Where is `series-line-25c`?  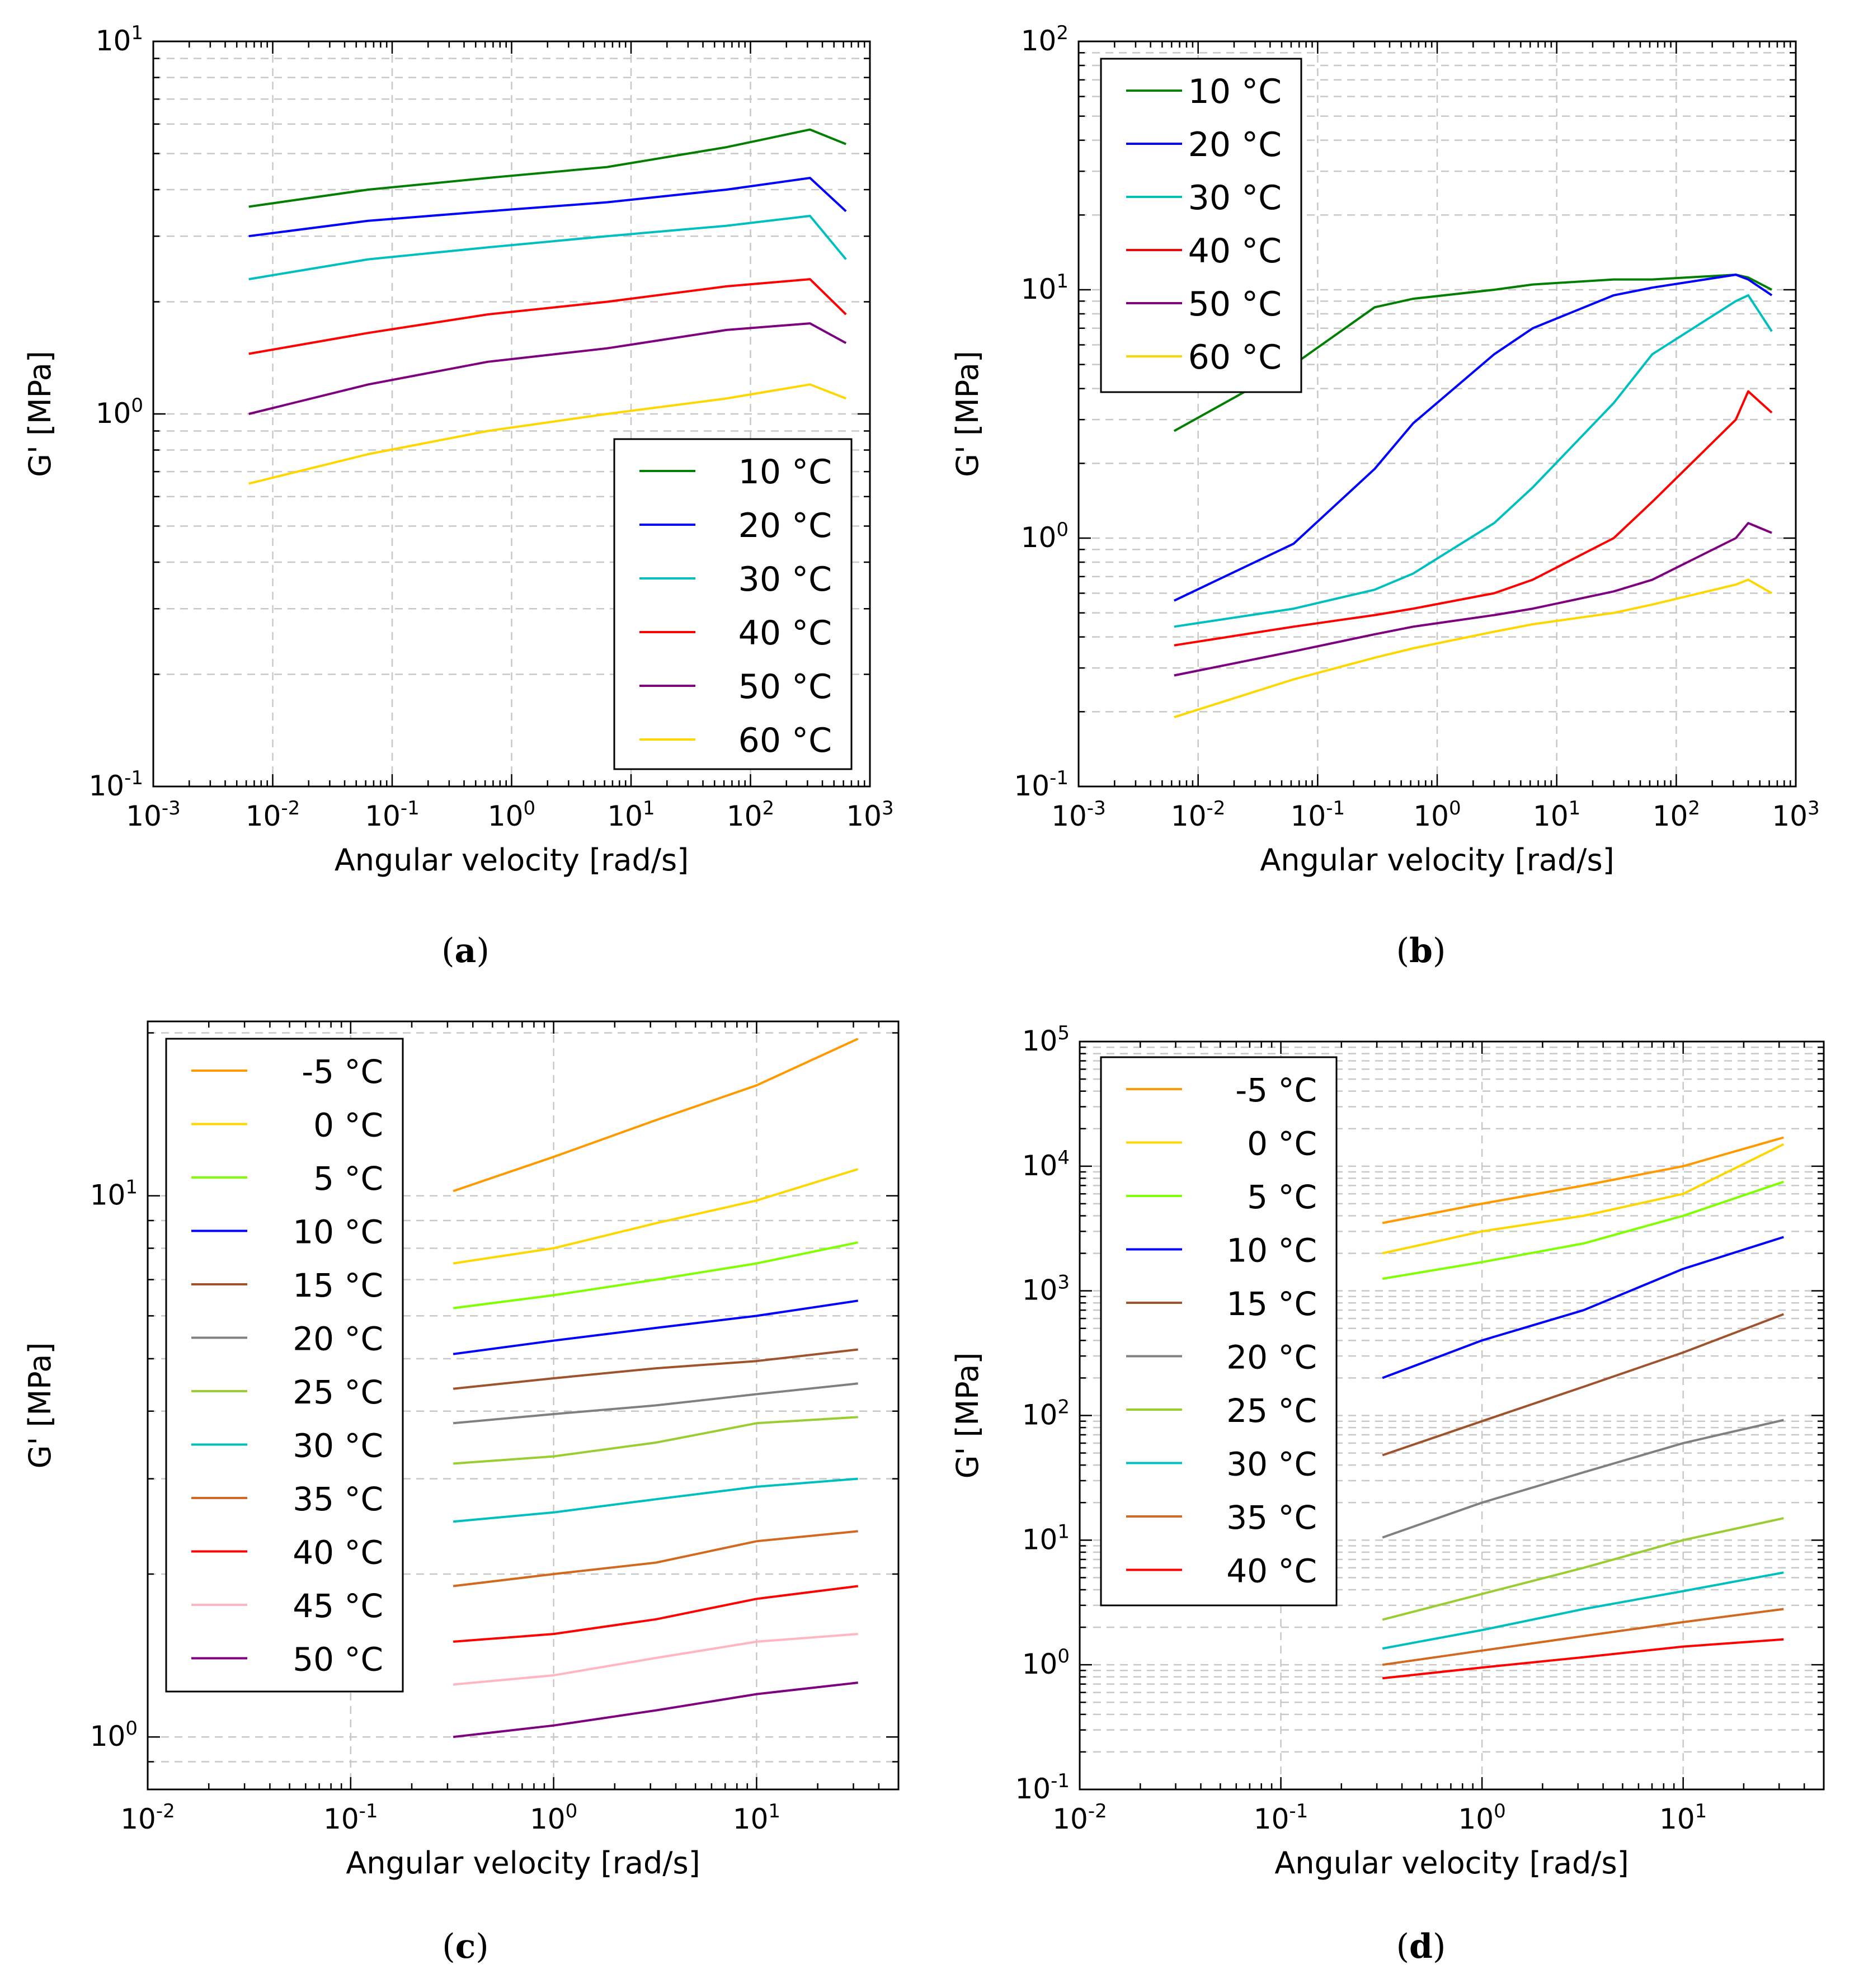
series-line-25c is located at coordinates (655, 1440).